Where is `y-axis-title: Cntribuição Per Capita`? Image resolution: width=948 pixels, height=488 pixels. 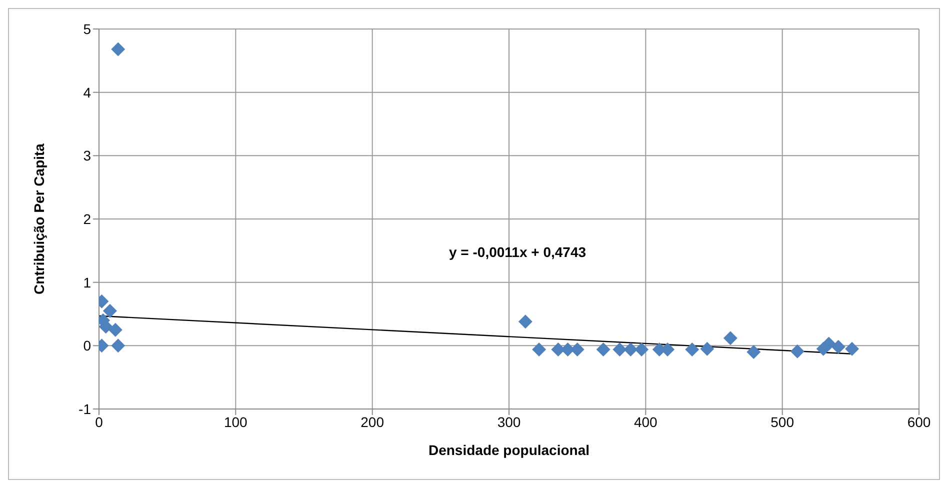 y-axis-title: Cntribuição Per Capita is located at coordinates (38, 218).